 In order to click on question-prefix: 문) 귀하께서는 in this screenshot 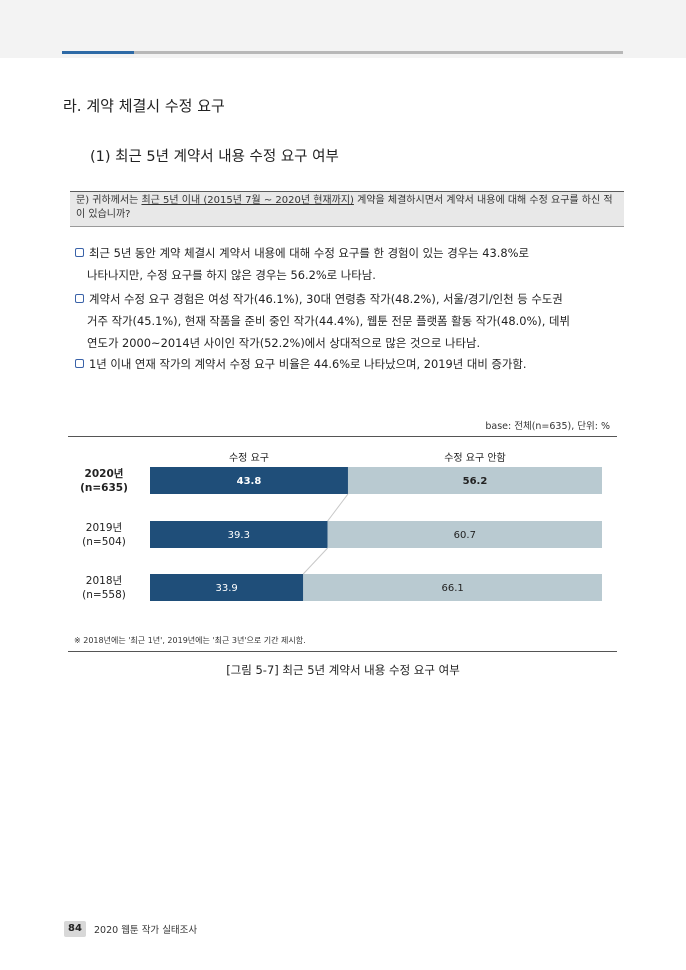, I will do `click(109, 200)`.